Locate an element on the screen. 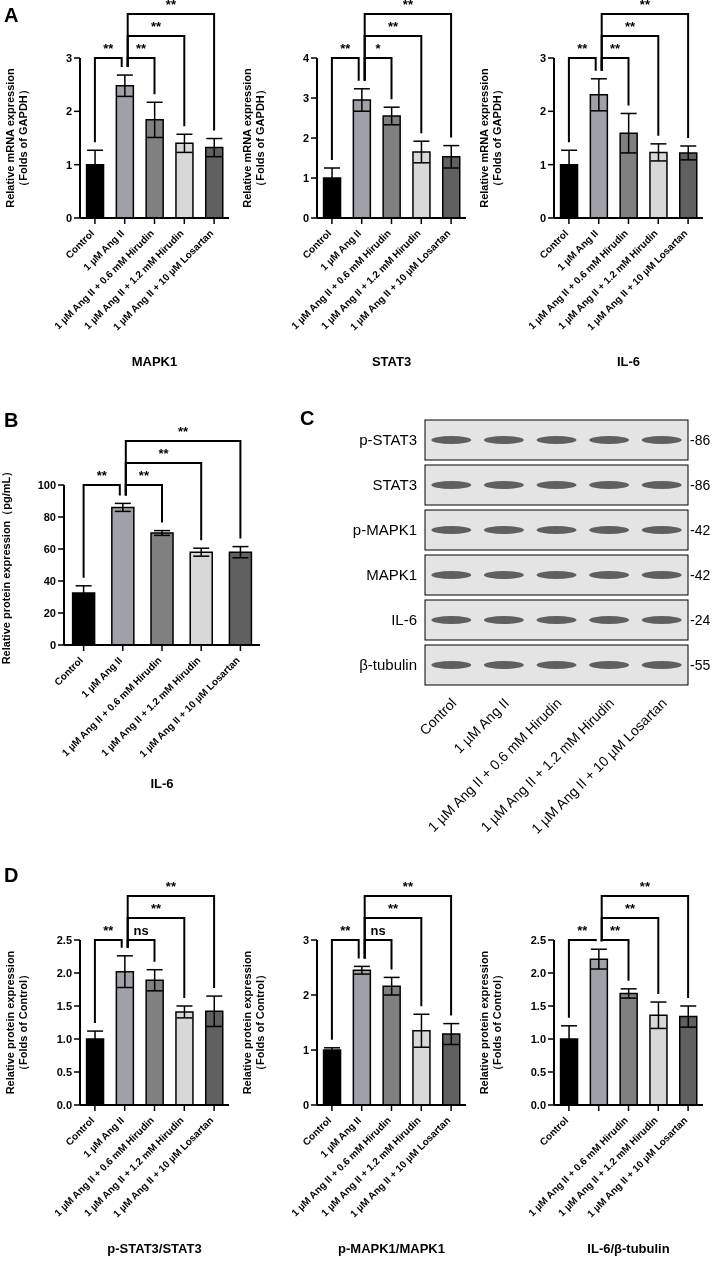 The width and height of the screenshot is (713, 1270). x-axis-title: MAPK1 is located at coordinates (154, 361).